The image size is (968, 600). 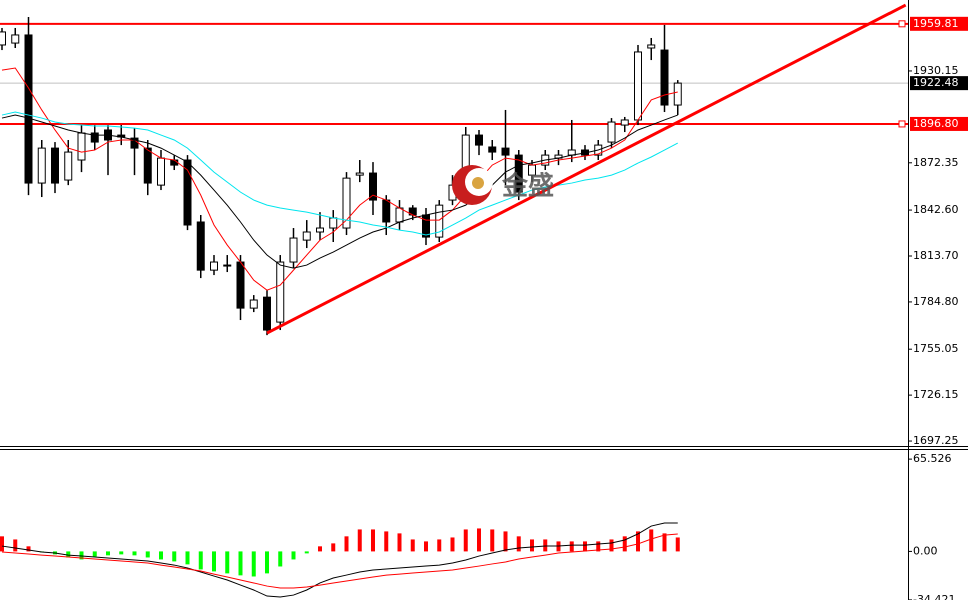 What do you see at coordinates (936, 440) in the screenshot?
I see `y-tick-label: 1697.25` at bounding box center [936, 440].